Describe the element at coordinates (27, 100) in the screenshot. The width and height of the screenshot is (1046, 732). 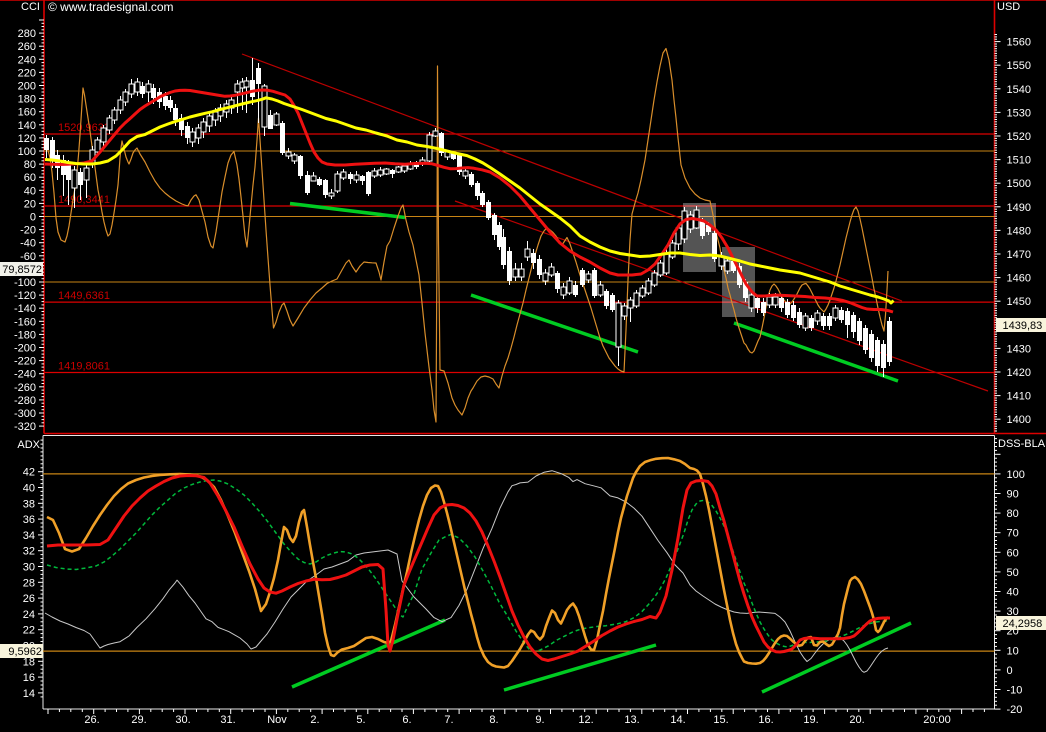
I see `svg-text: 180` at that location.